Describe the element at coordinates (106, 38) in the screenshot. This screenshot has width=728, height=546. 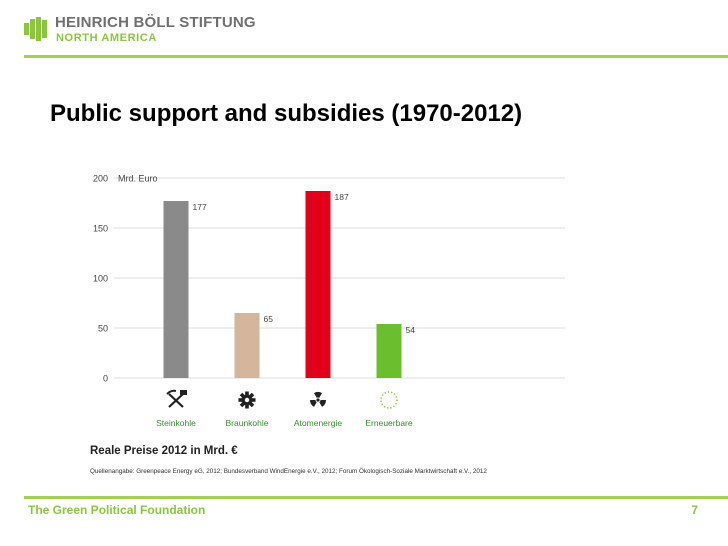
I see `logo-region: NORTH AMERICA` at that location.